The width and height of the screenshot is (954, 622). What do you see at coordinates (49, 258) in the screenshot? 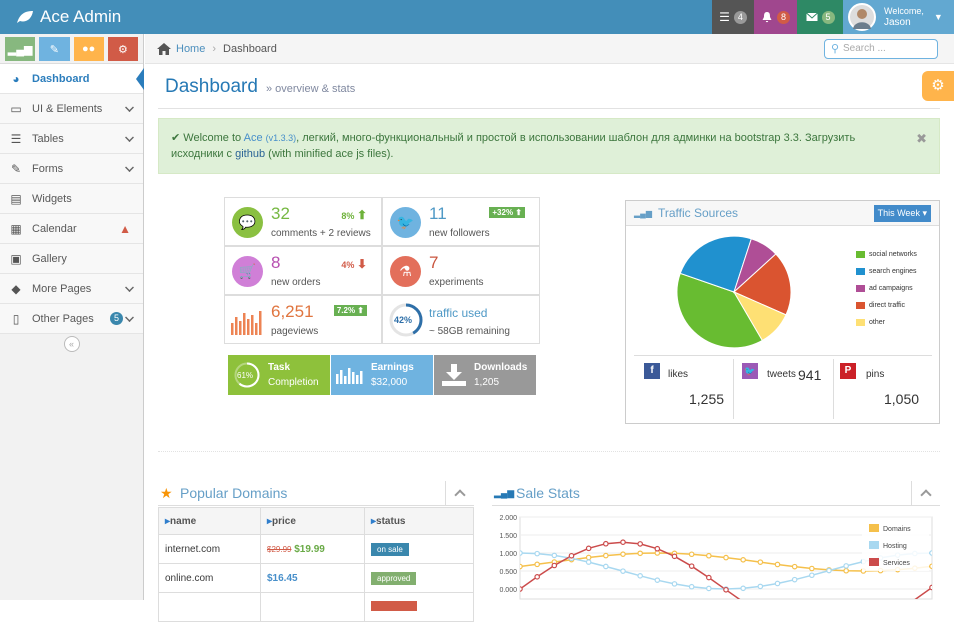
I see `sidebar-item-label: Gallery` at bounding box center [49, 258].